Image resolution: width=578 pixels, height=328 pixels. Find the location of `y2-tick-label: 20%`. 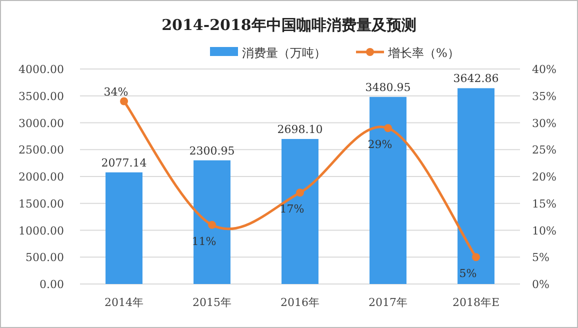

y2-tick-label: 20% is located at coordinates (544, 177).